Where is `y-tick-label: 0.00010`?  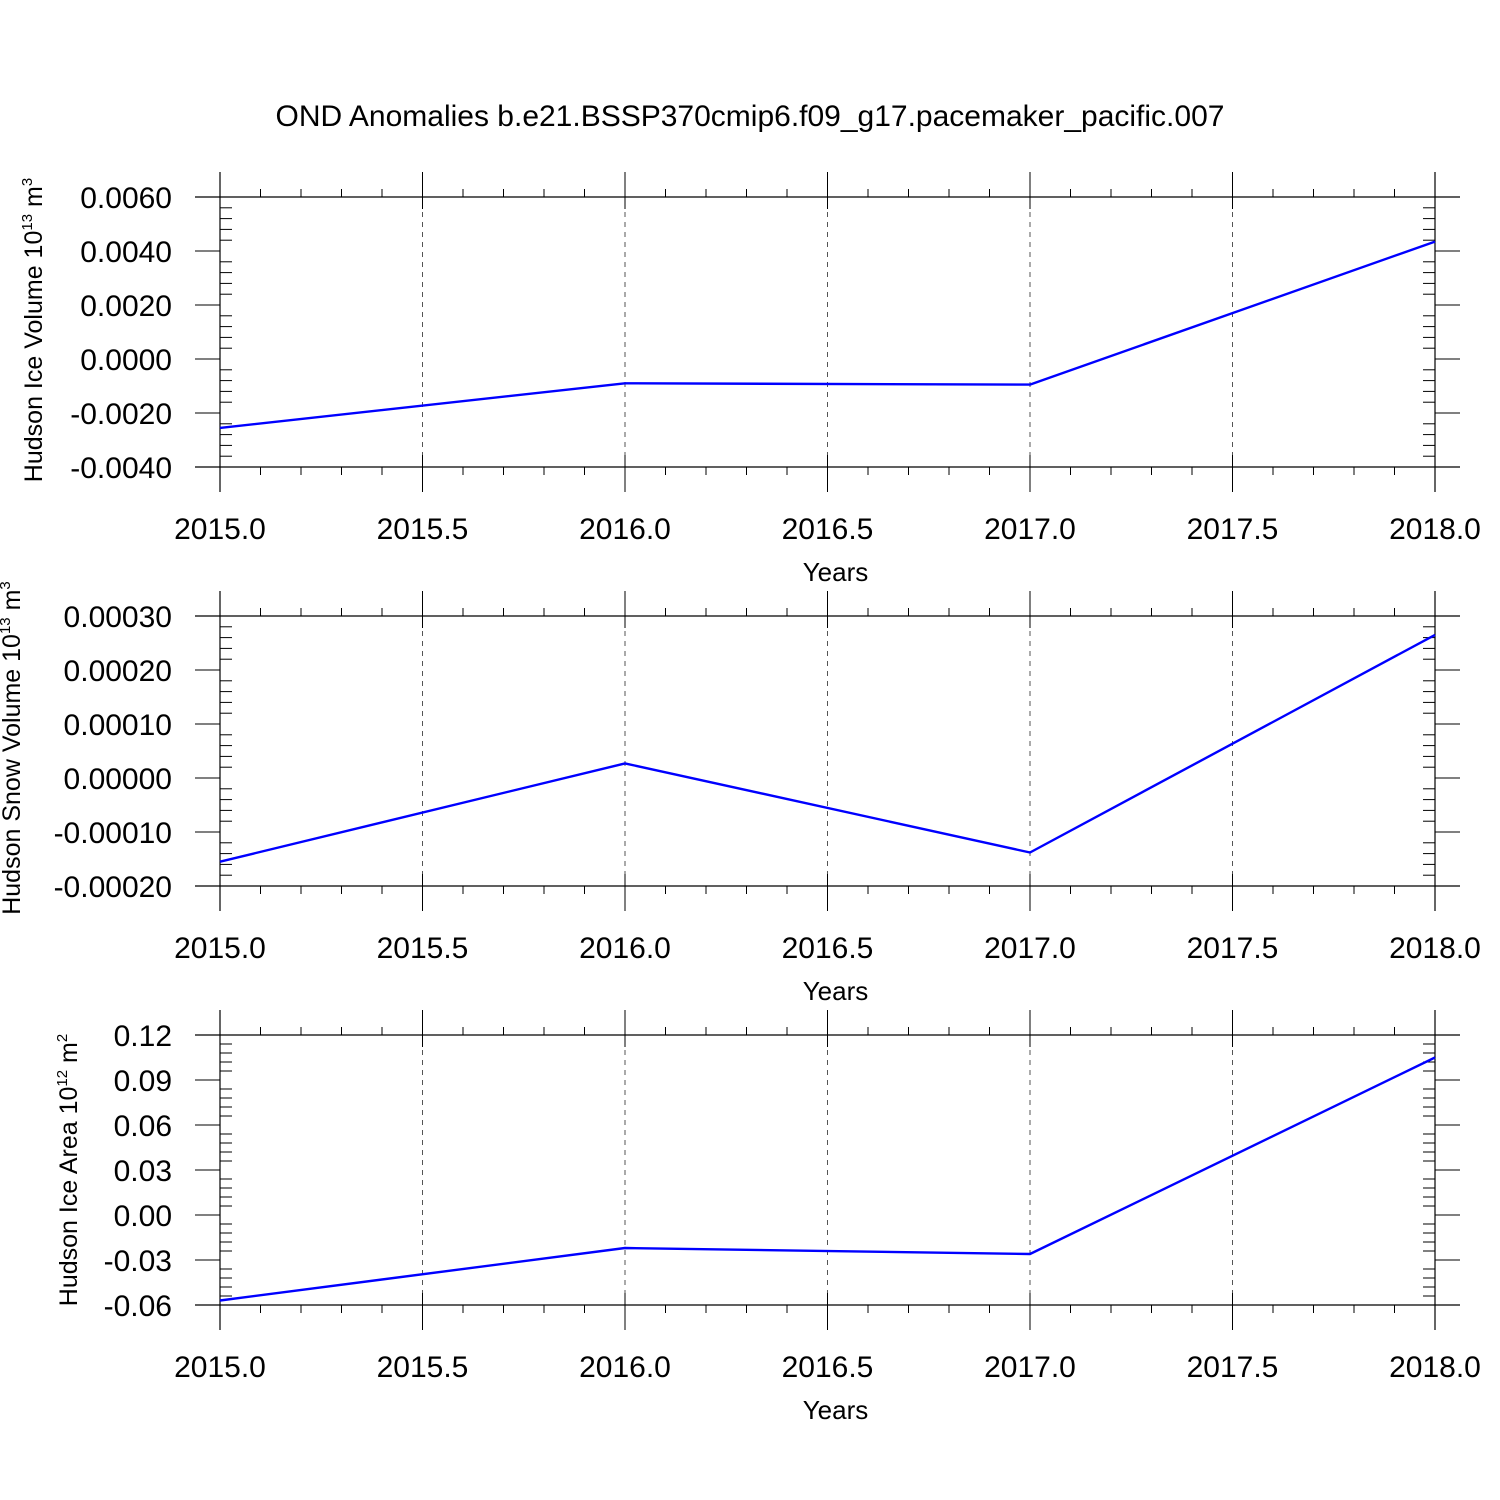
y-tick-label: 0.00010 is located at coordinates (118, 725).